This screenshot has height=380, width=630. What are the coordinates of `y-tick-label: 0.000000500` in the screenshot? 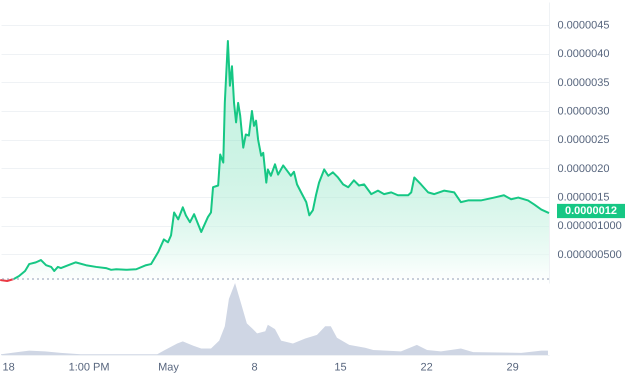 It's located at (590, 254).